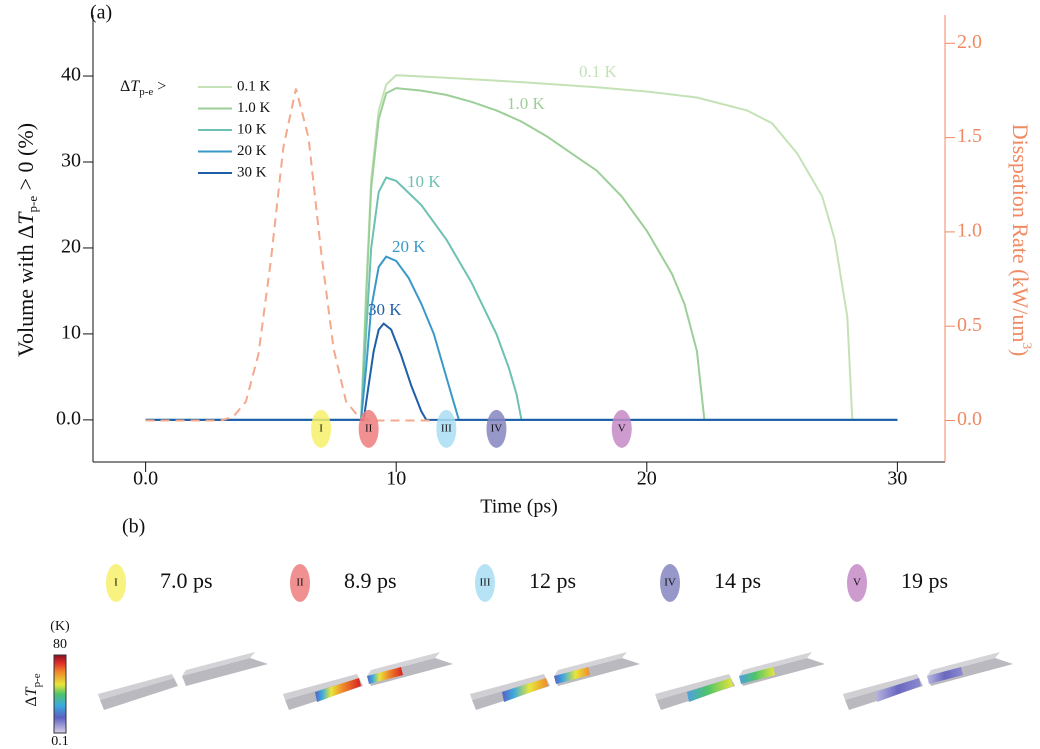 This screenshot has width=1040, height=749. Describe the element at coordinates (71, 247) in the screenshot. I see `y-tick-label: 20` at that location.